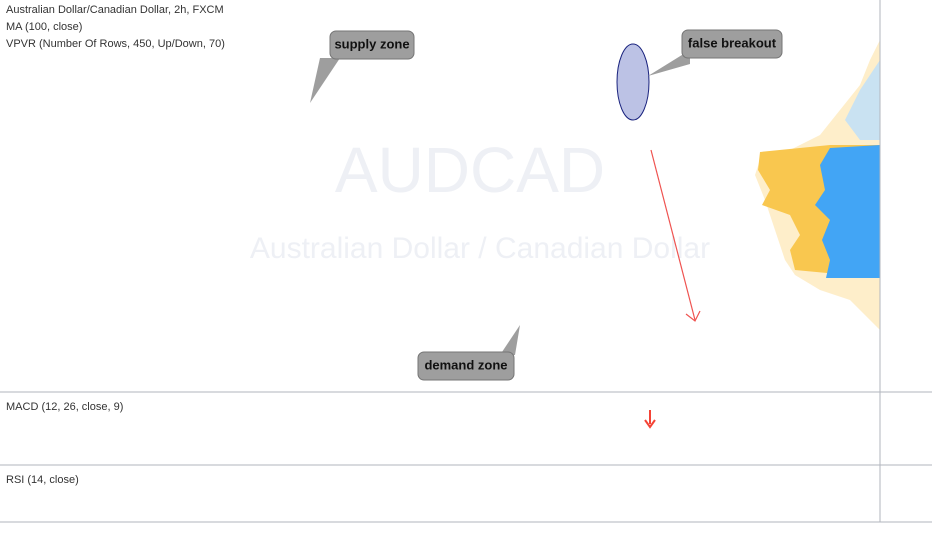  I want to click on indicator-label: MA (100, close), so click(44, 27).